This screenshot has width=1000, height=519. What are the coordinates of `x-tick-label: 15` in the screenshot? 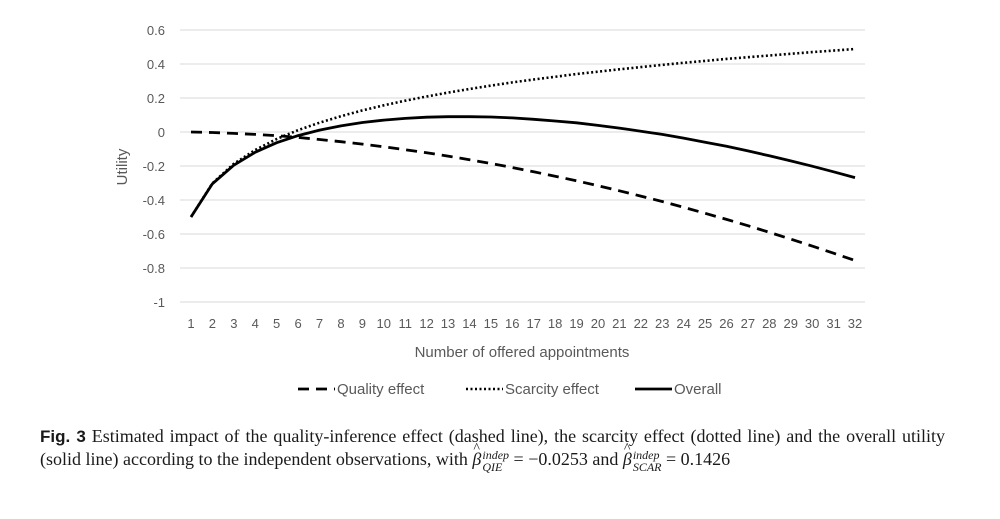 It's located at (491, 323).